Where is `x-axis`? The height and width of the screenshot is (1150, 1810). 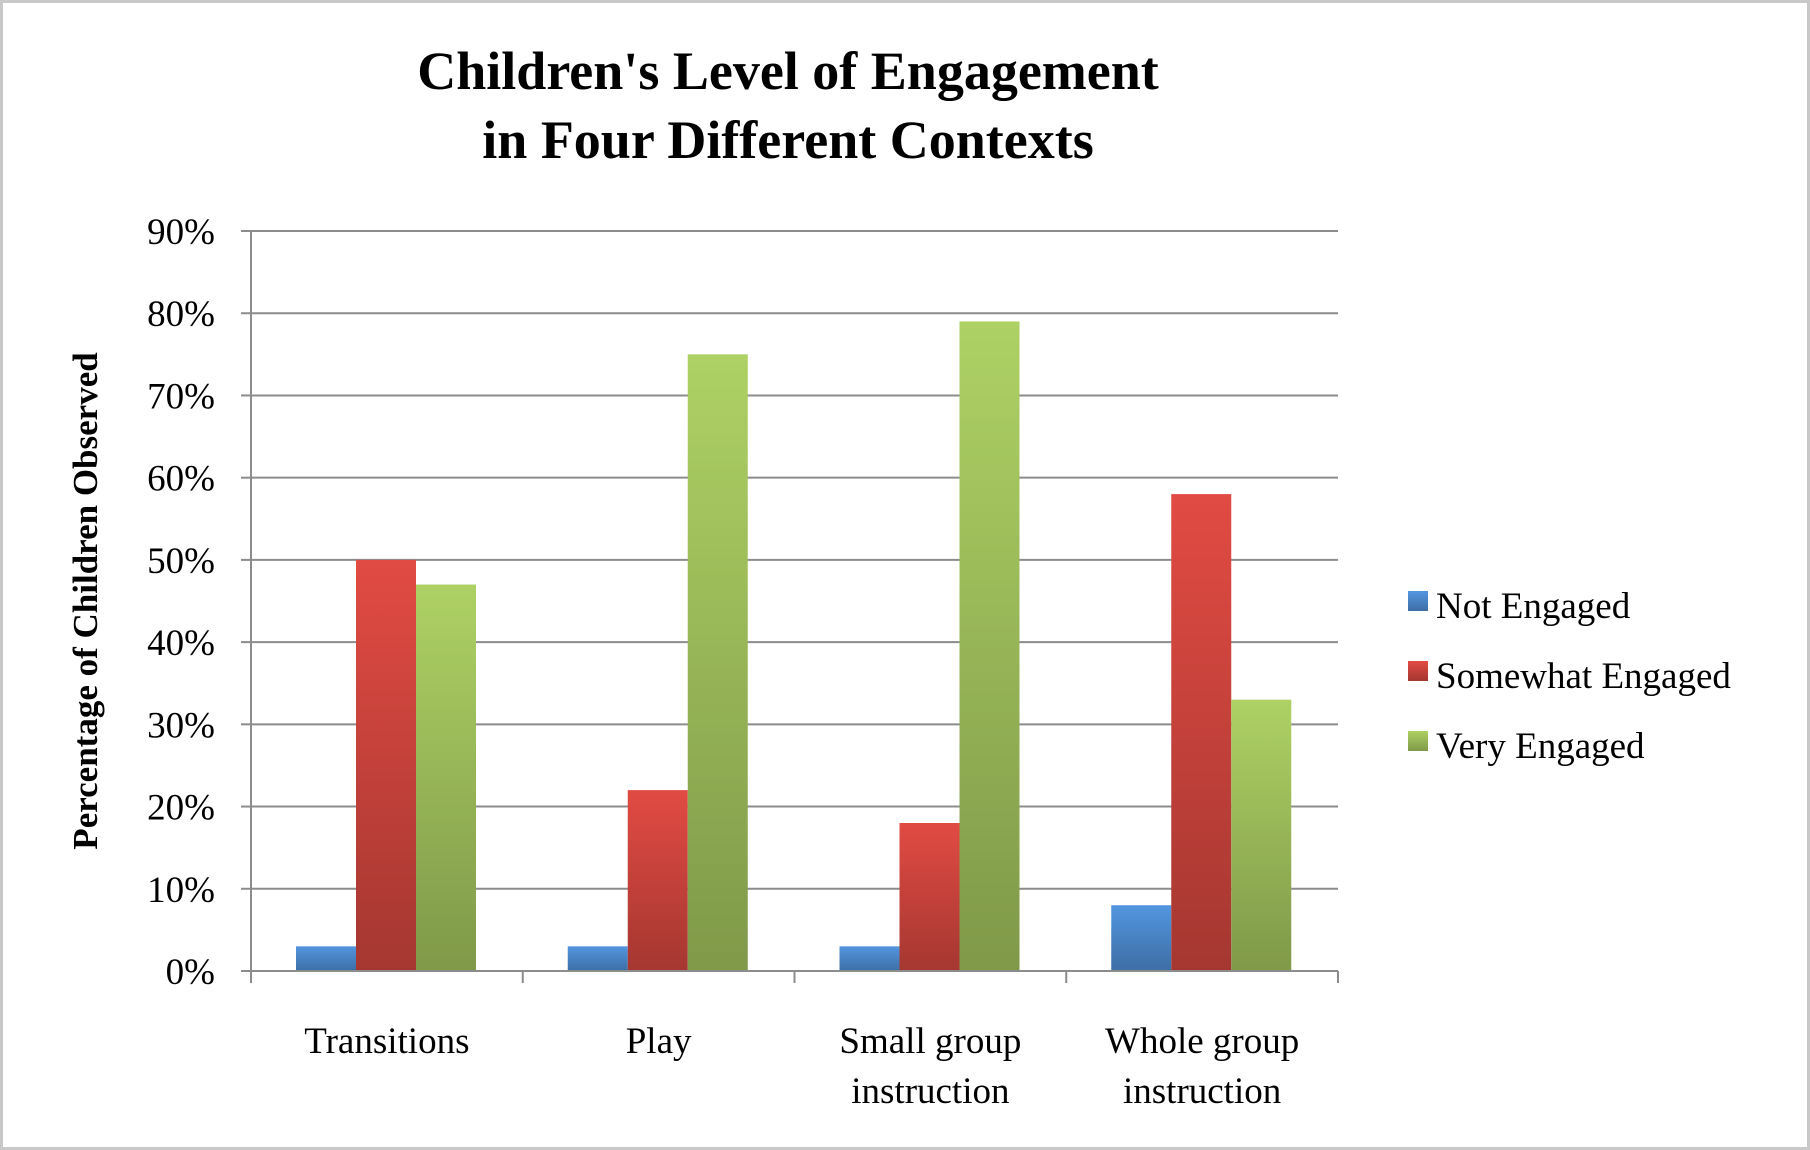 x-axis is located at coordinates (794, 976).